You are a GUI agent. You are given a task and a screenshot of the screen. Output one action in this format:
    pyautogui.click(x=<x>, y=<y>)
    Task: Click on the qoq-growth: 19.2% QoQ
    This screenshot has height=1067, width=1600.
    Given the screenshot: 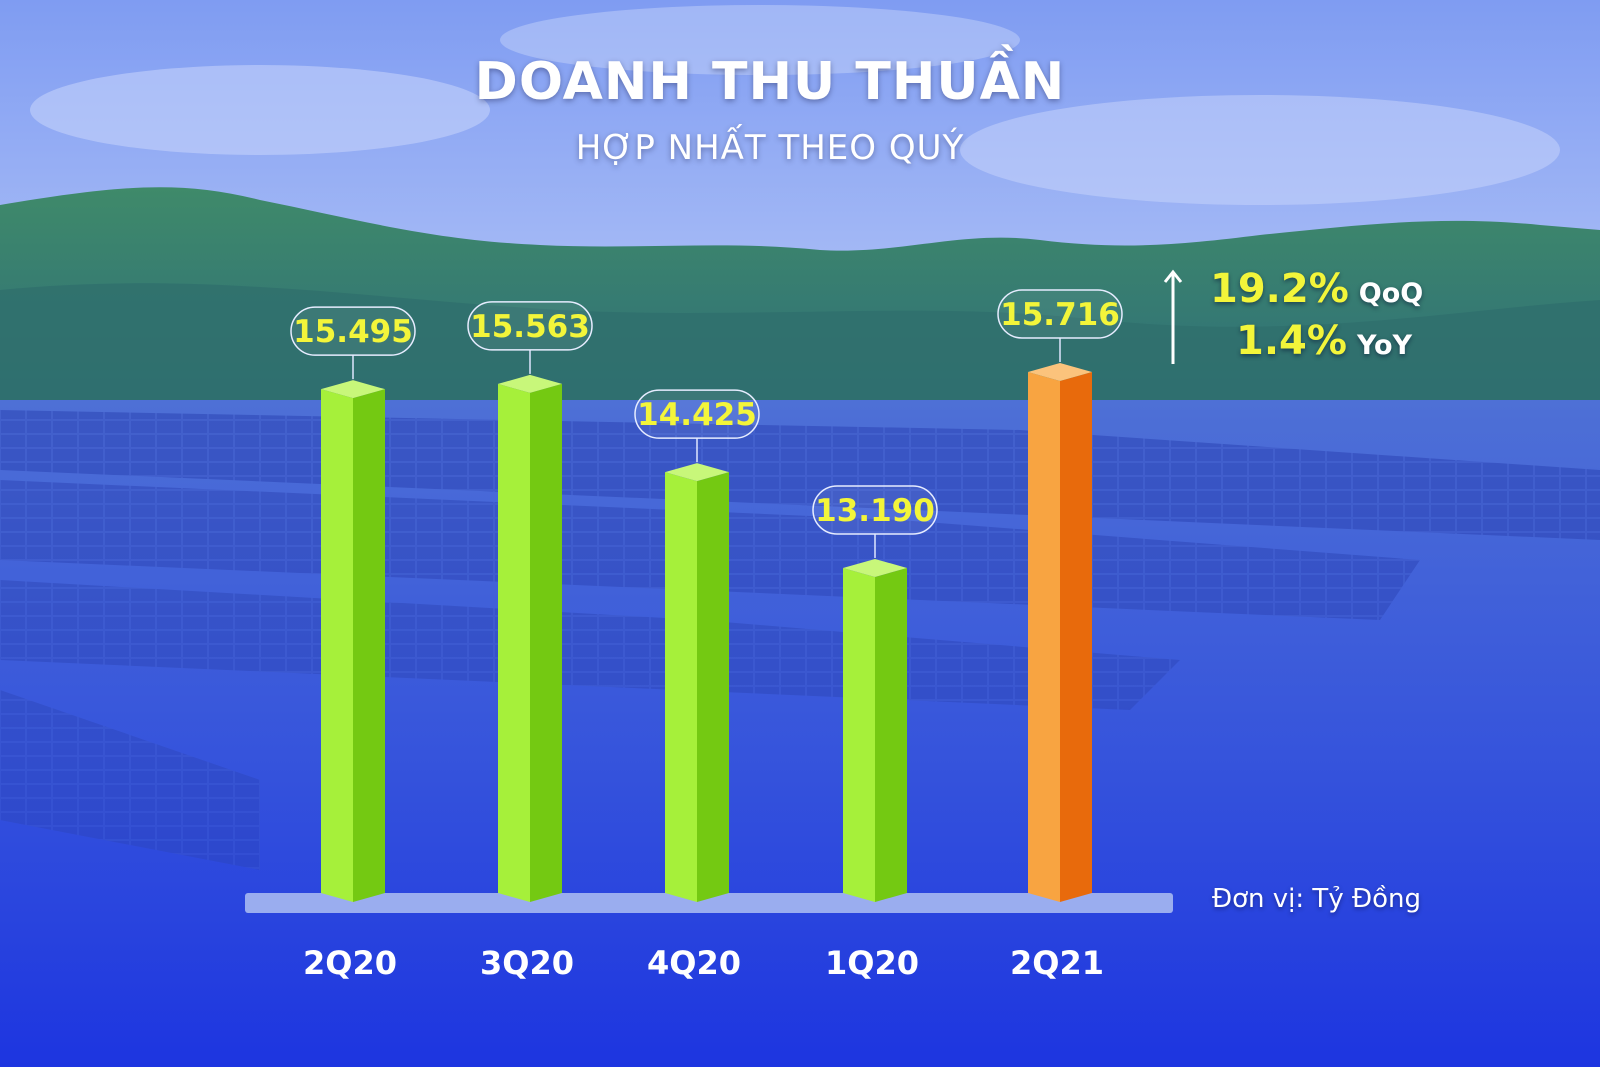 What is the action you would take?
    pyautogui.click(x=1316, y=289)
    